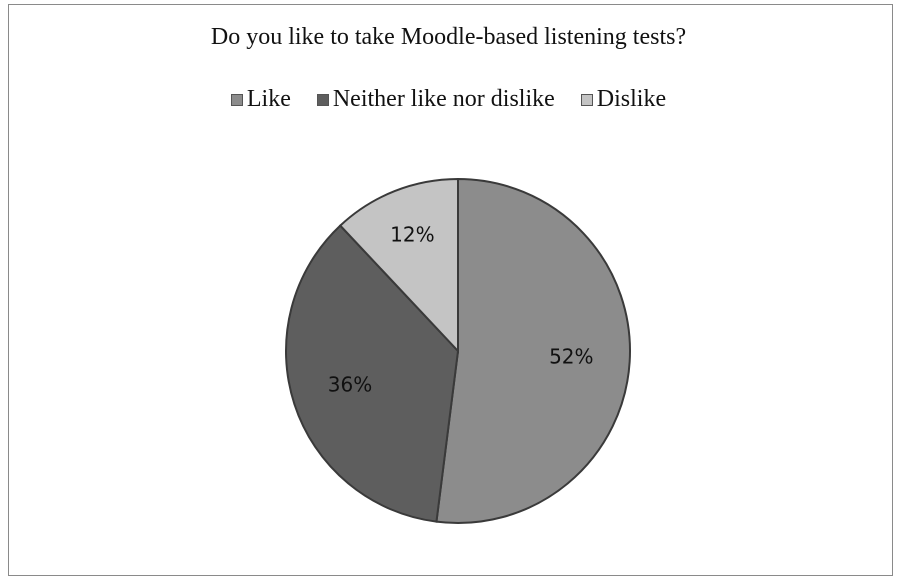  I want to click on legend-label-like: Like, so click(268, 99).